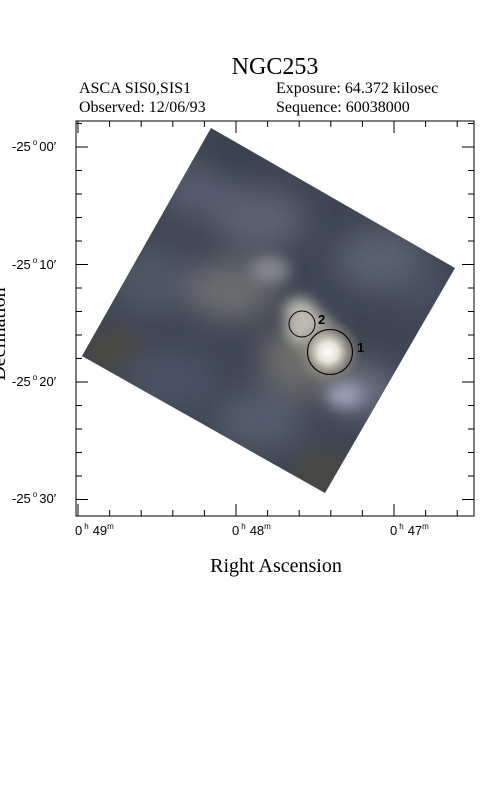 The width and height of the screenshot is (486, 792). I want to click on source-region-1: 1, so click(335, 352).